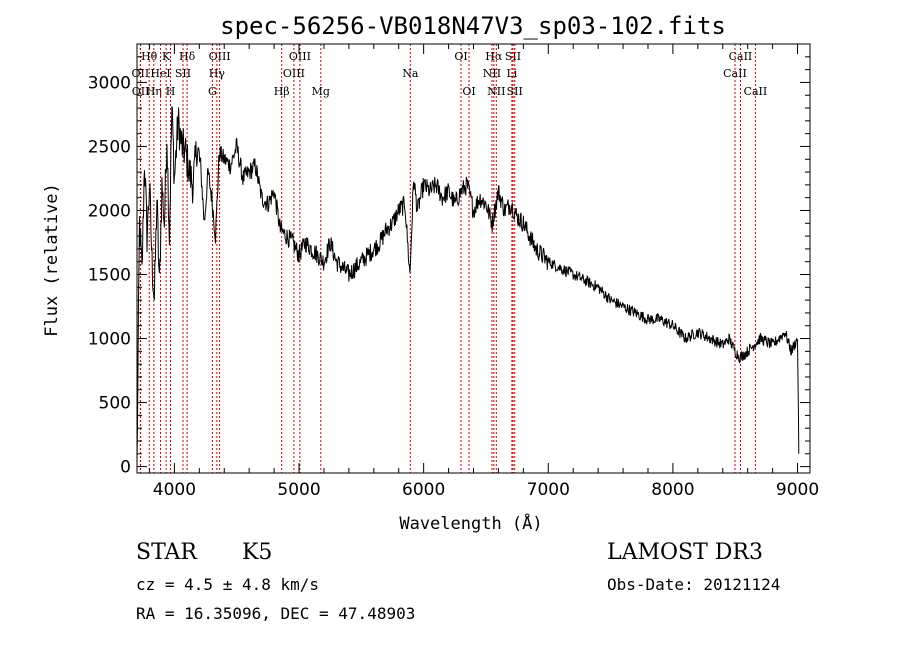  Describe the element at coordinates (672, 490) in the screenshot. I see `x-tick-label: 8000` at that location.